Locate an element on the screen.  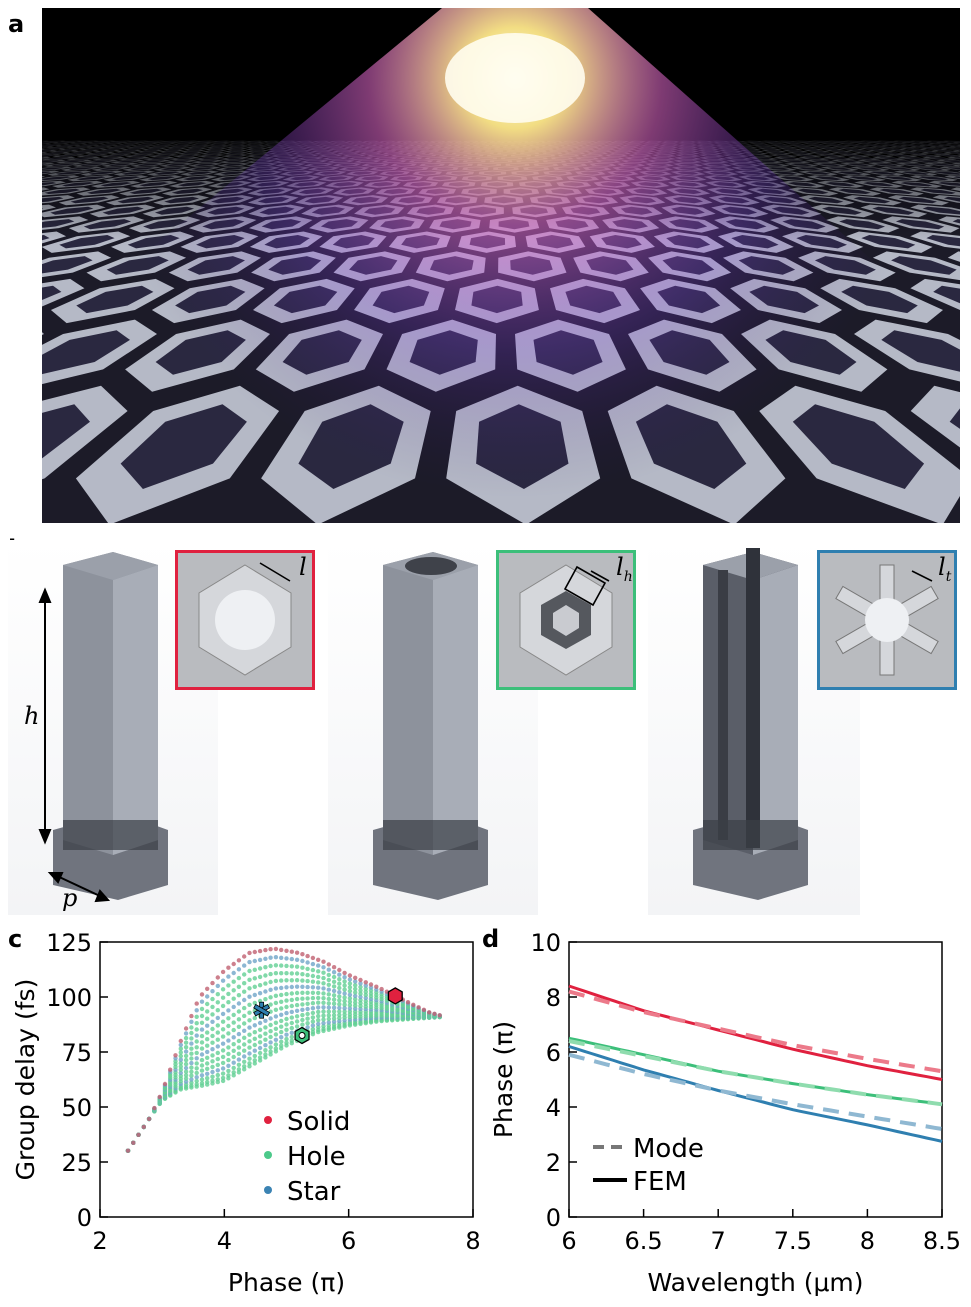
pillar-shadow is located at coordinates (430, 835).